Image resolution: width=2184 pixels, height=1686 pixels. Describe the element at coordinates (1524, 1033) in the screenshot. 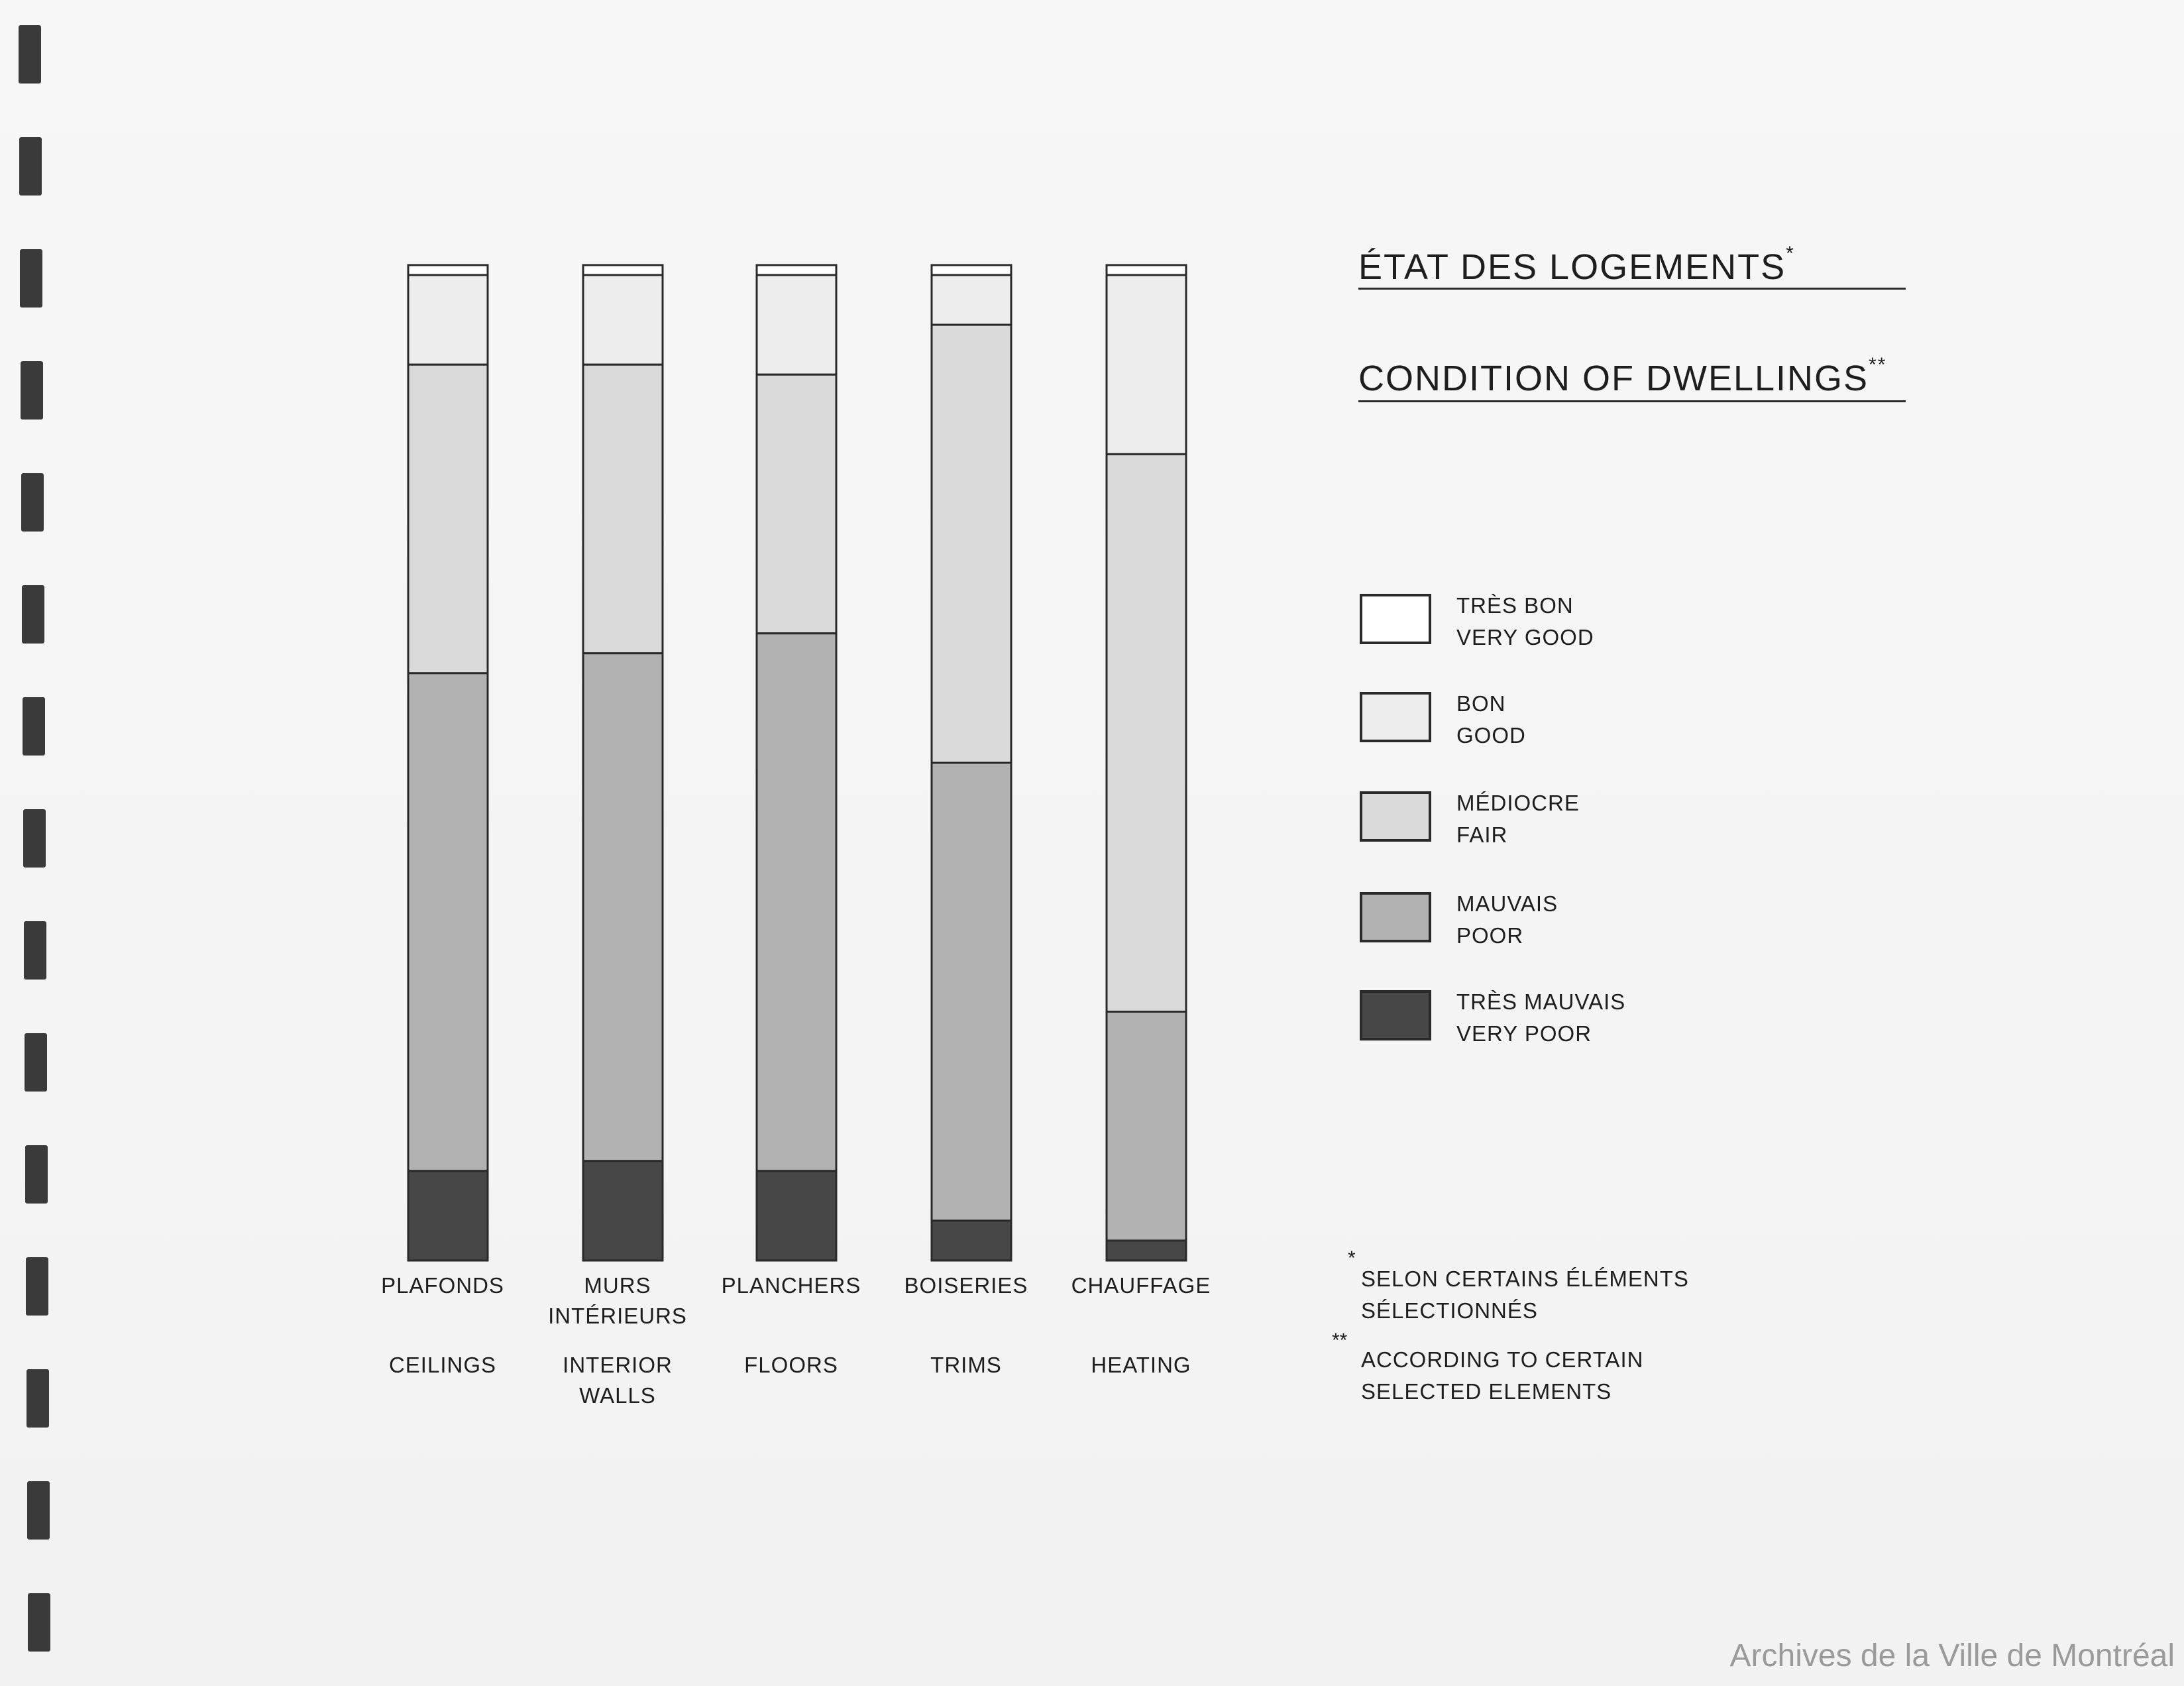

I see `legend-label-en: VERY POOR` at that location.